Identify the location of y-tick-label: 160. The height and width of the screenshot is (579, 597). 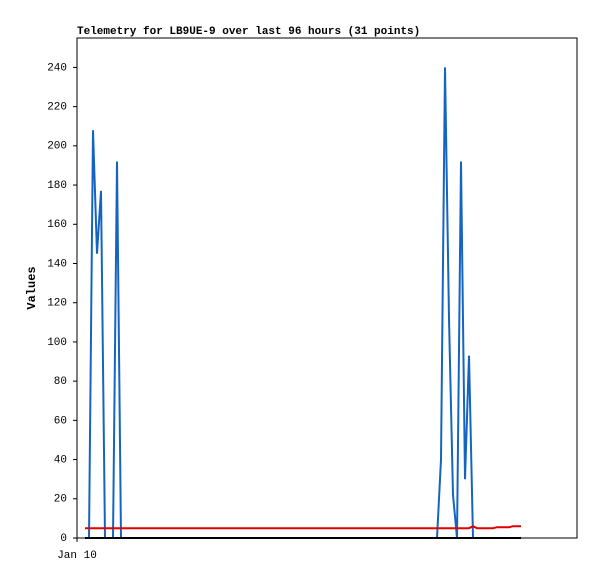
(57, 225).